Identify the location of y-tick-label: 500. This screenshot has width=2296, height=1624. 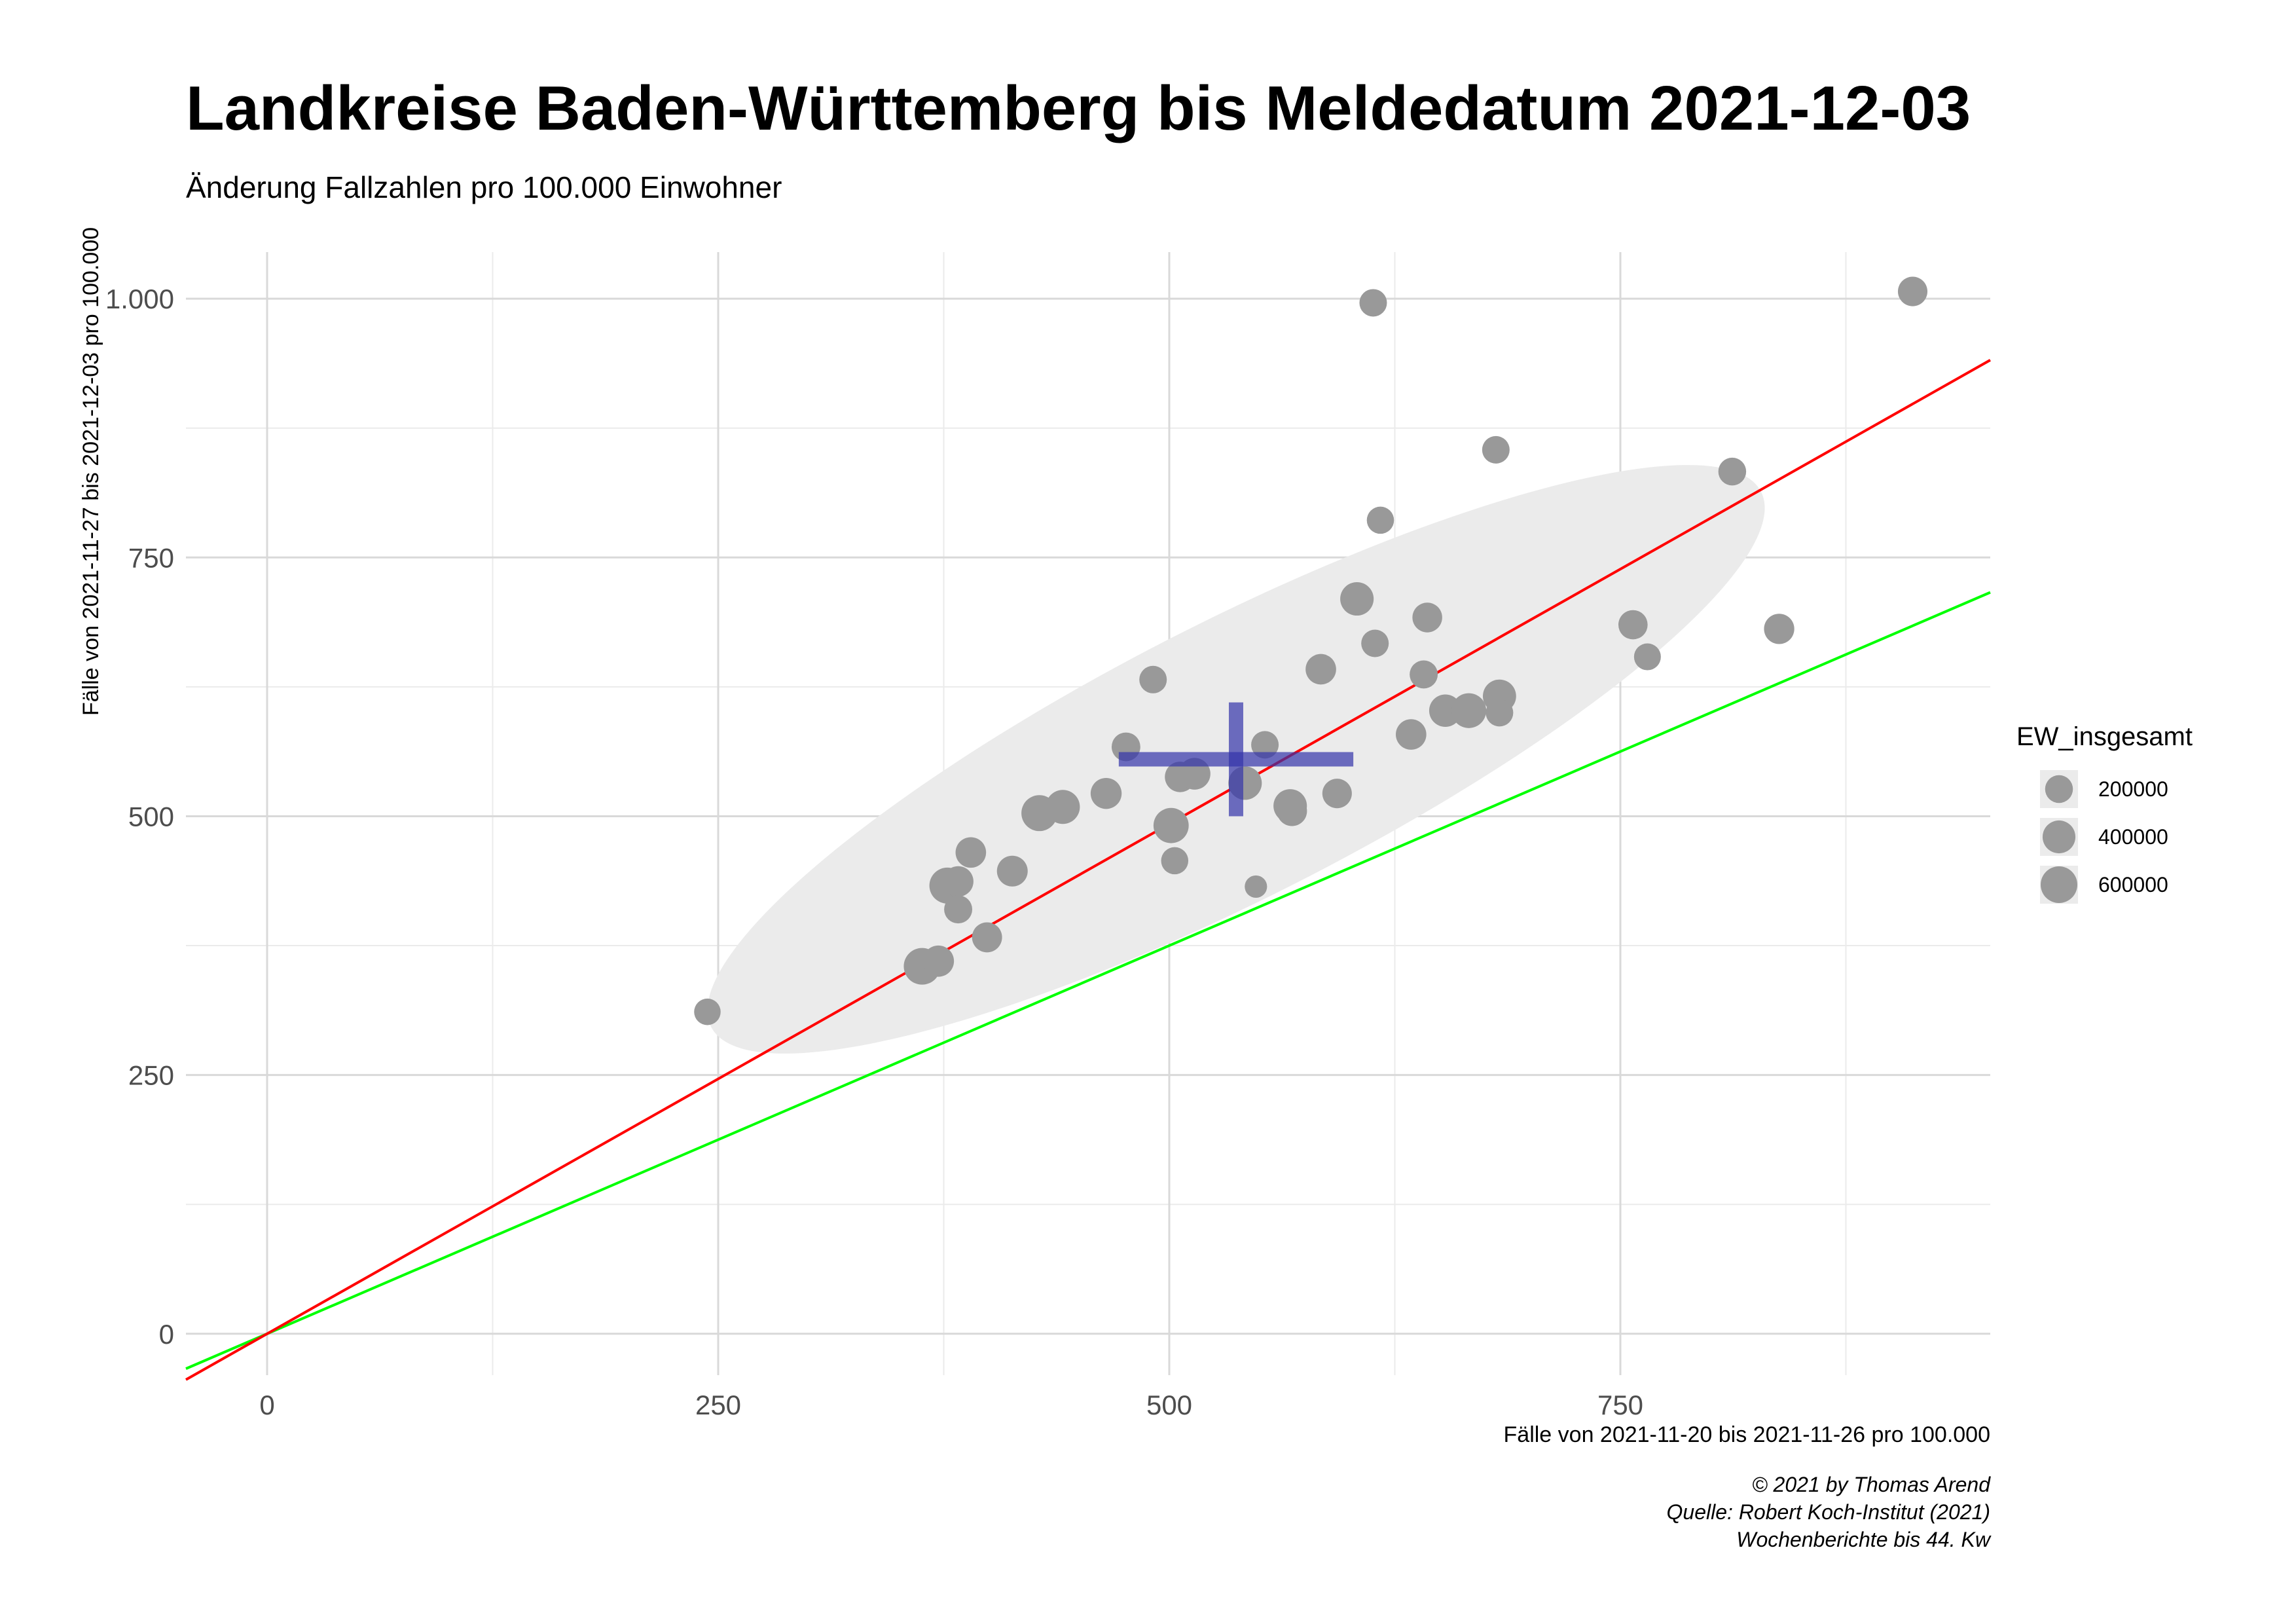
(151, 816).